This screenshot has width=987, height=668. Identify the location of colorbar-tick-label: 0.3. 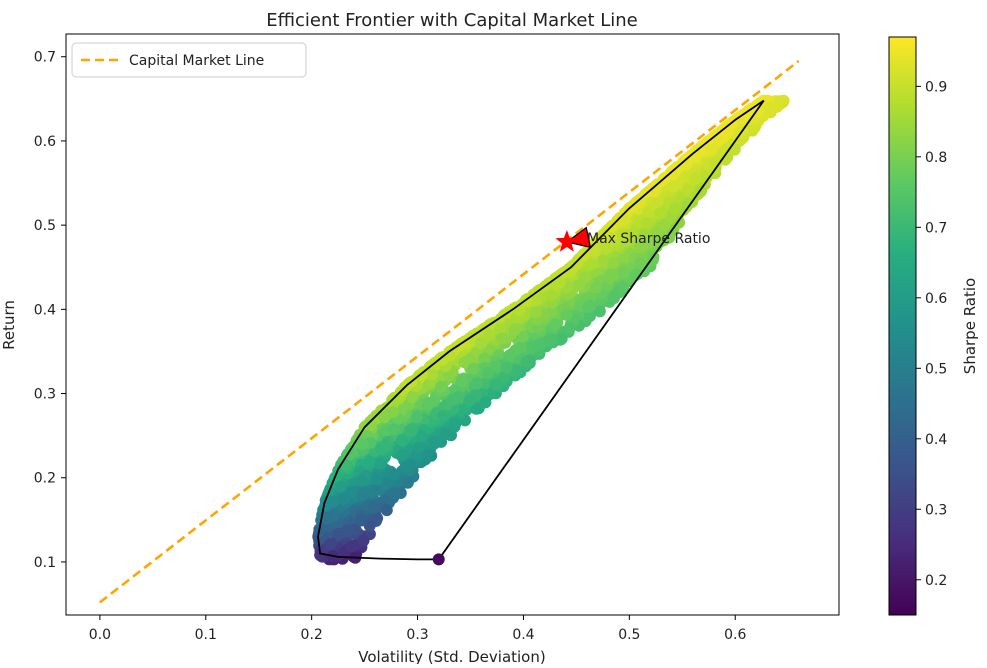
(936, 510).